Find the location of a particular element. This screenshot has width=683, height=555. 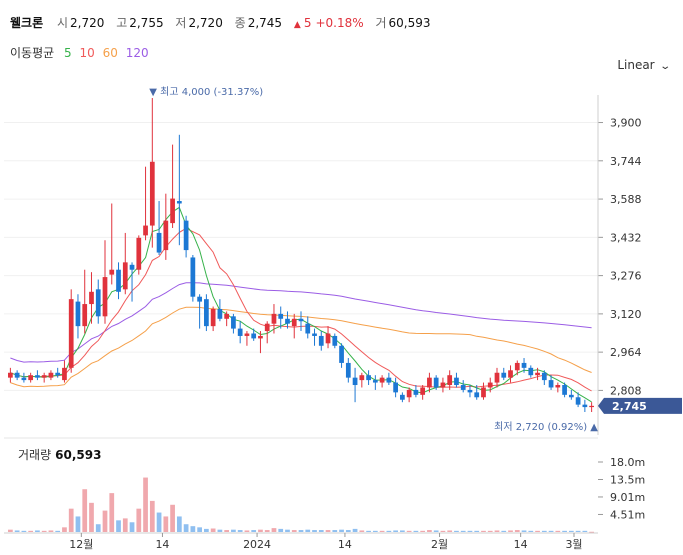

stock-name: 웰크론 is located at coordinates (27, 23).